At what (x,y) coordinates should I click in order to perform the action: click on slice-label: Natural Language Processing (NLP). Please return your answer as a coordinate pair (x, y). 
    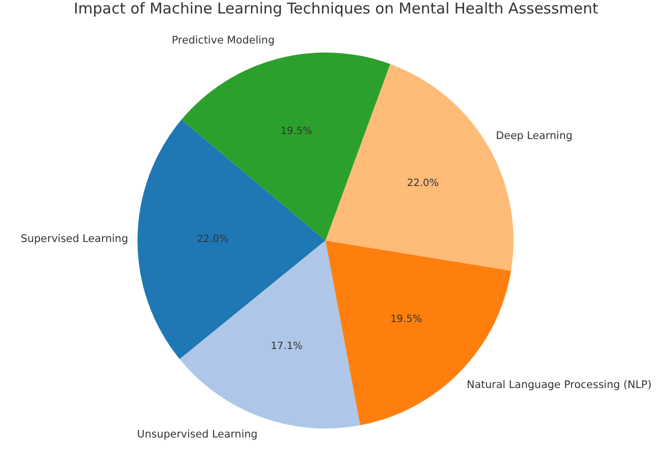
    Looking at the image, I should click on (559, 384).